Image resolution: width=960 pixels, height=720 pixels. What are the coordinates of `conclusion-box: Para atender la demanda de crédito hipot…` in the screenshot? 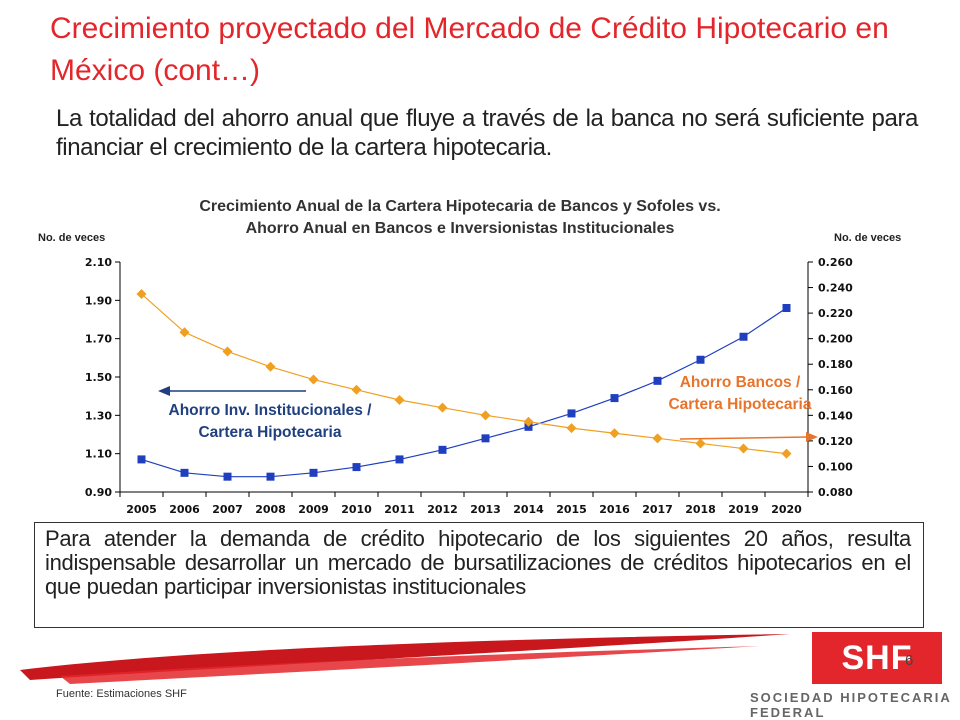 It's located at (479, 575).